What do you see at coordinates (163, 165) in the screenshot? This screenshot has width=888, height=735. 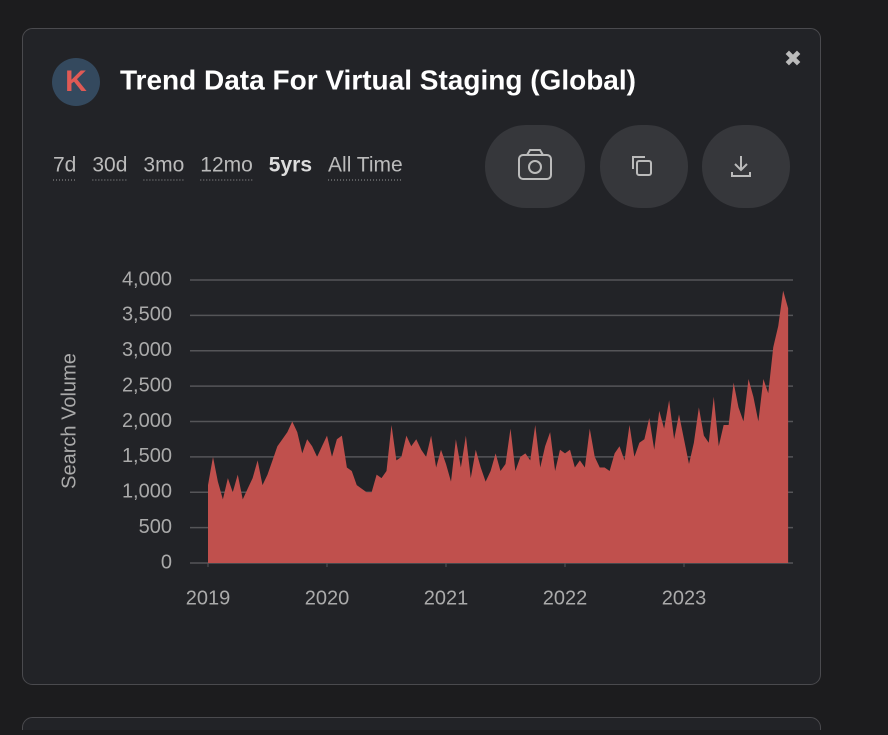 I see `range-option: 3mo` at bounding box center [163, 165].